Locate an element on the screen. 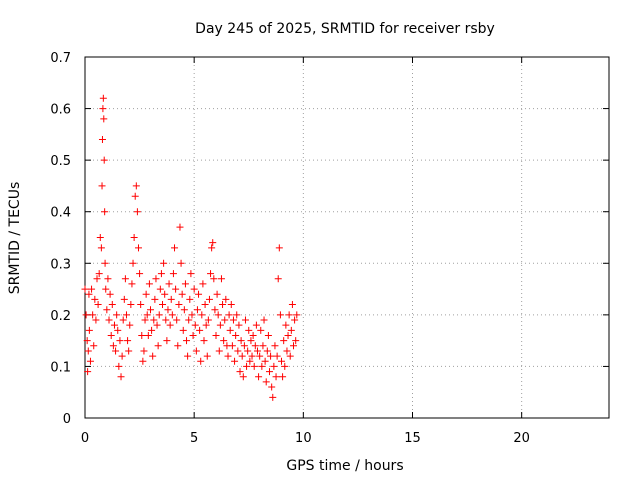 The image size is (640, 480). y-tick-label: 0.5 is located at coordinates (60, 161).